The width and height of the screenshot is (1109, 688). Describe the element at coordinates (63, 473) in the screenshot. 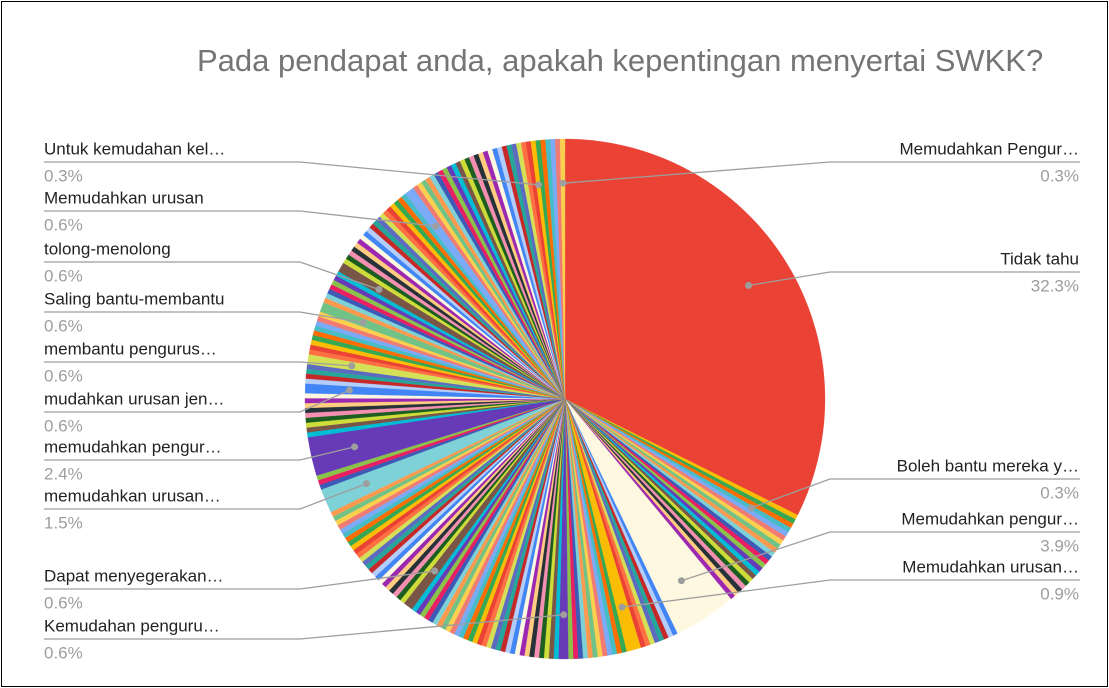

I see `slice-value-label: 2.4%` at that location.